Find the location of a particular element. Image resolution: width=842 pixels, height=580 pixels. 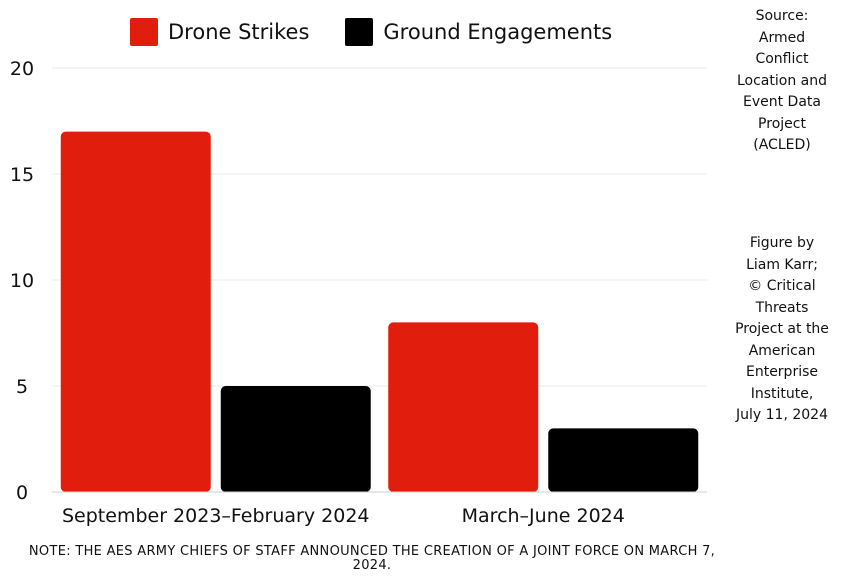

x-tick-label-0: September 2023–February 2024 is located at coordinates (216, 516).